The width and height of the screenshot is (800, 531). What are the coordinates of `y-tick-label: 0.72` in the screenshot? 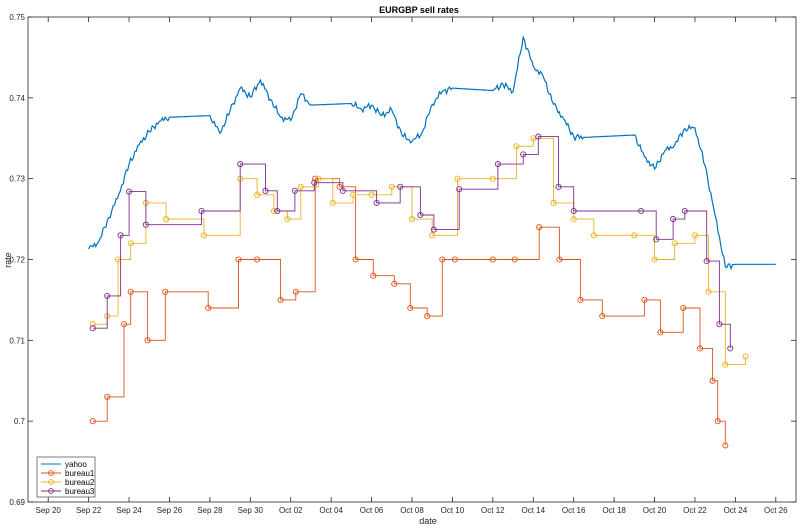 It's located at (17, 260).